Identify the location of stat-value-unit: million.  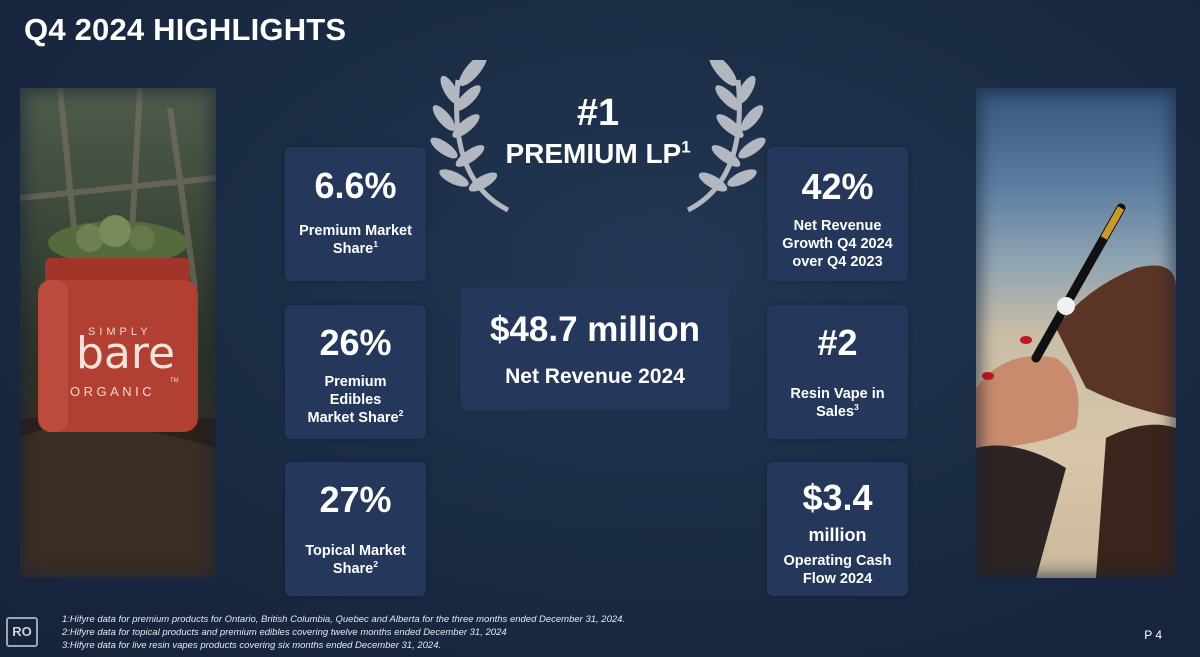
(837, 535).